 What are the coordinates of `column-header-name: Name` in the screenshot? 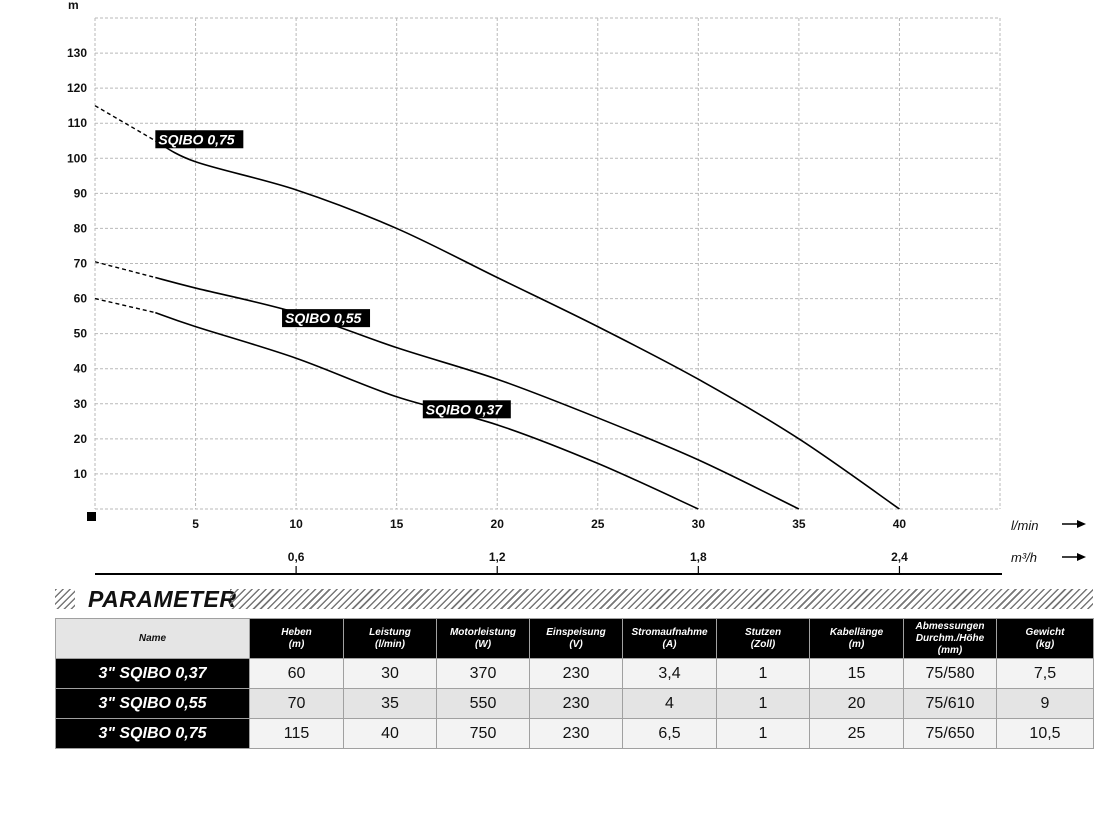 It's located at (152, 638).